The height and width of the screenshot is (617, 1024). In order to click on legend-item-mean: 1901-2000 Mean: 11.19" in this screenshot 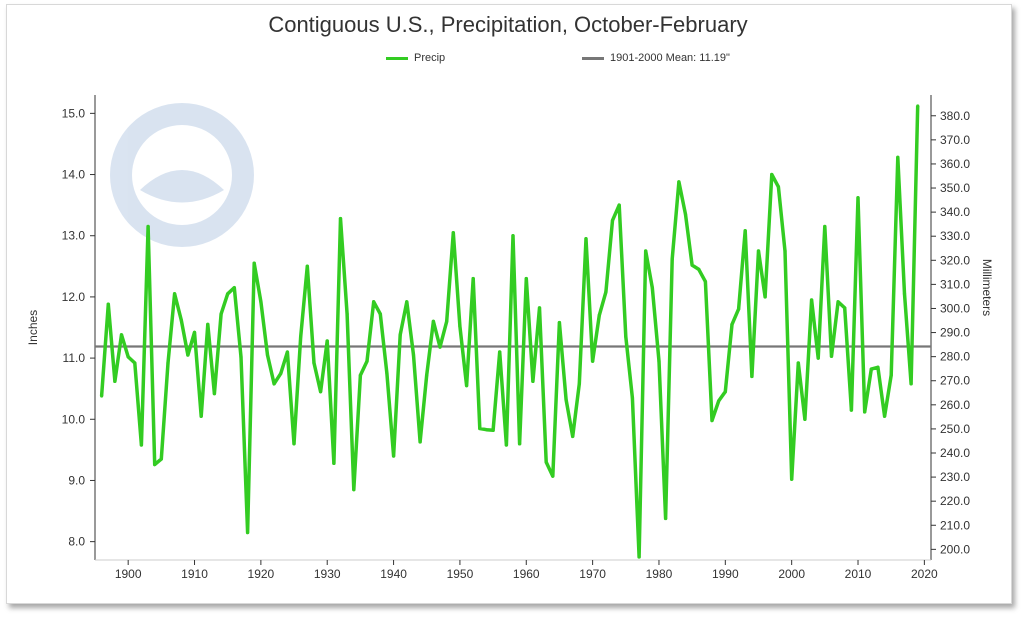, I will do `click(656, 58)`.